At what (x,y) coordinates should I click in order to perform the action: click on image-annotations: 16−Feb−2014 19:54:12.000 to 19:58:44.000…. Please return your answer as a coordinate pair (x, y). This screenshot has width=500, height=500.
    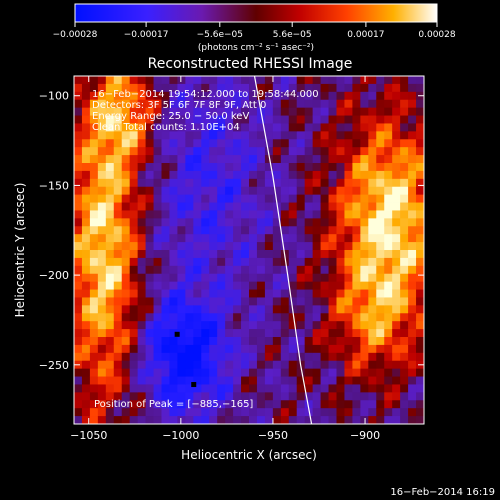
    Looking at the image, I should click on (205, 111).